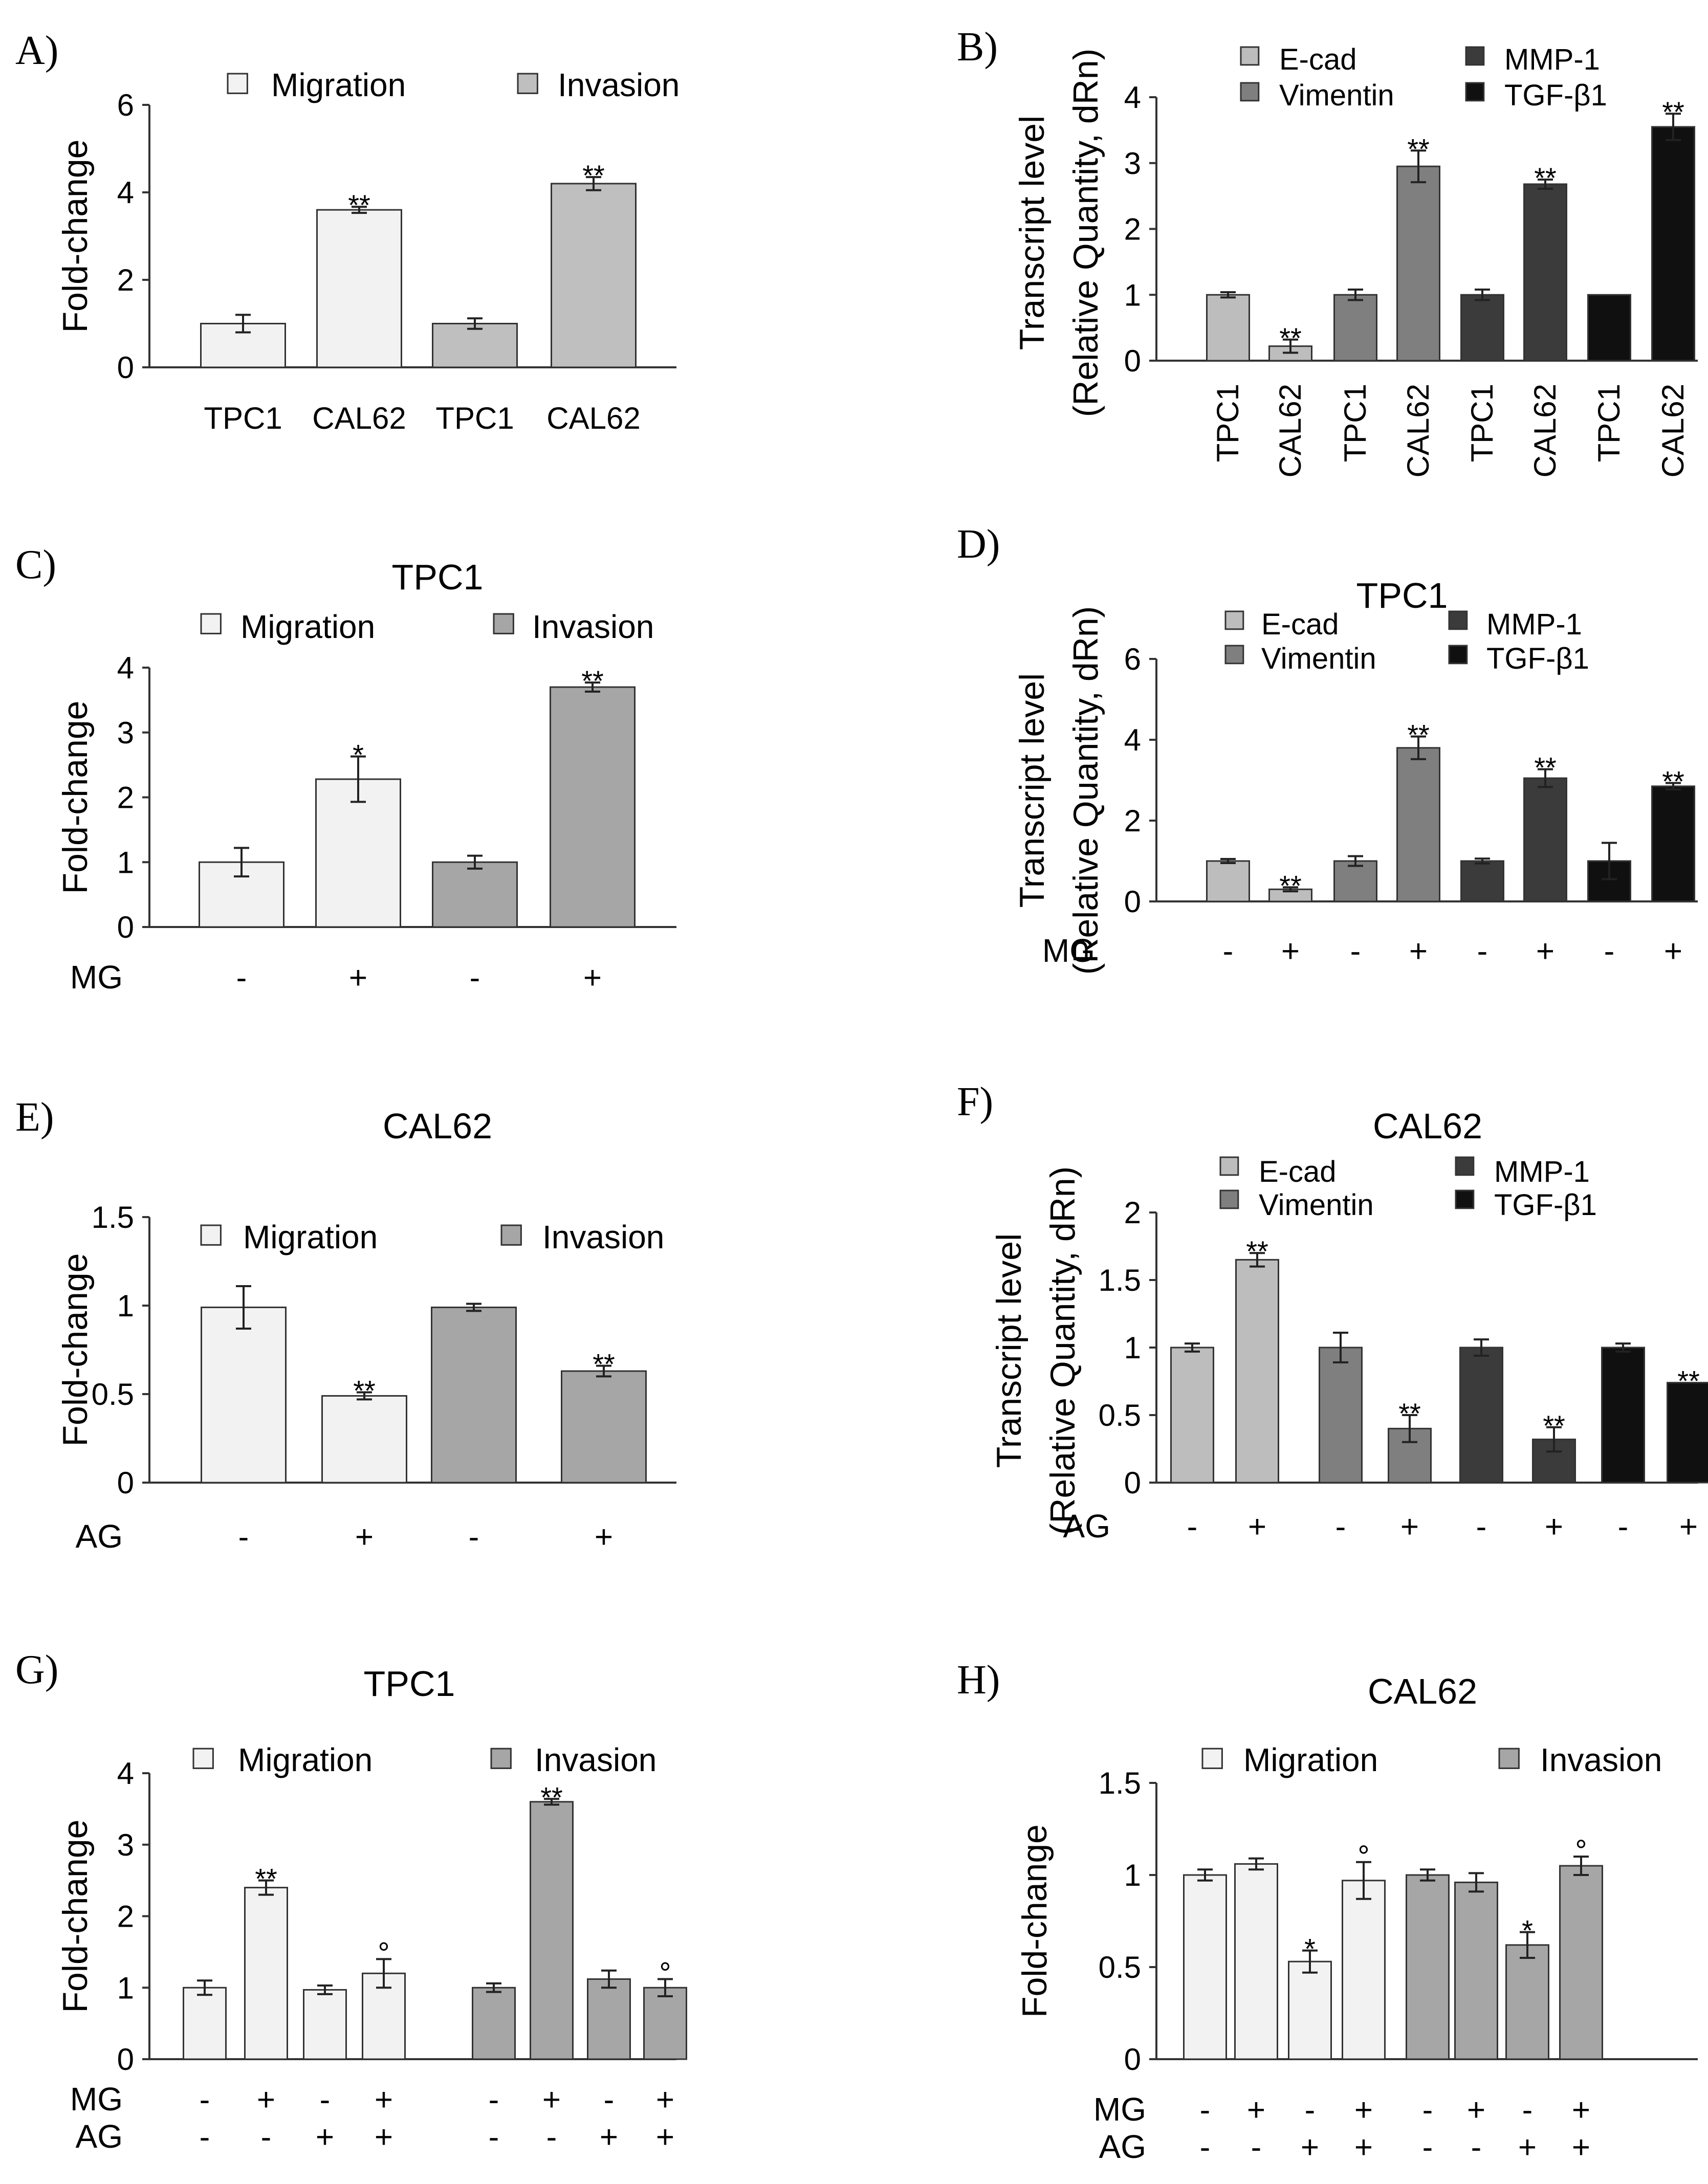 The height and width of the screenshot is (2184, 1708). What do you see at coordinates (1545, 1205) in the screenshot?
I see `legend-label: TGF-β1` at bounding box center [1545, 1205].